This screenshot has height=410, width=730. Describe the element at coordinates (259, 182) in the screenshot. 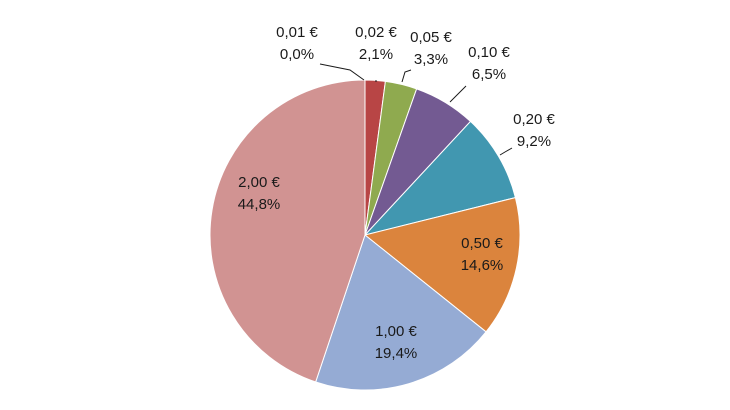

I see `slice-label-200: 2,00 €` at that location.